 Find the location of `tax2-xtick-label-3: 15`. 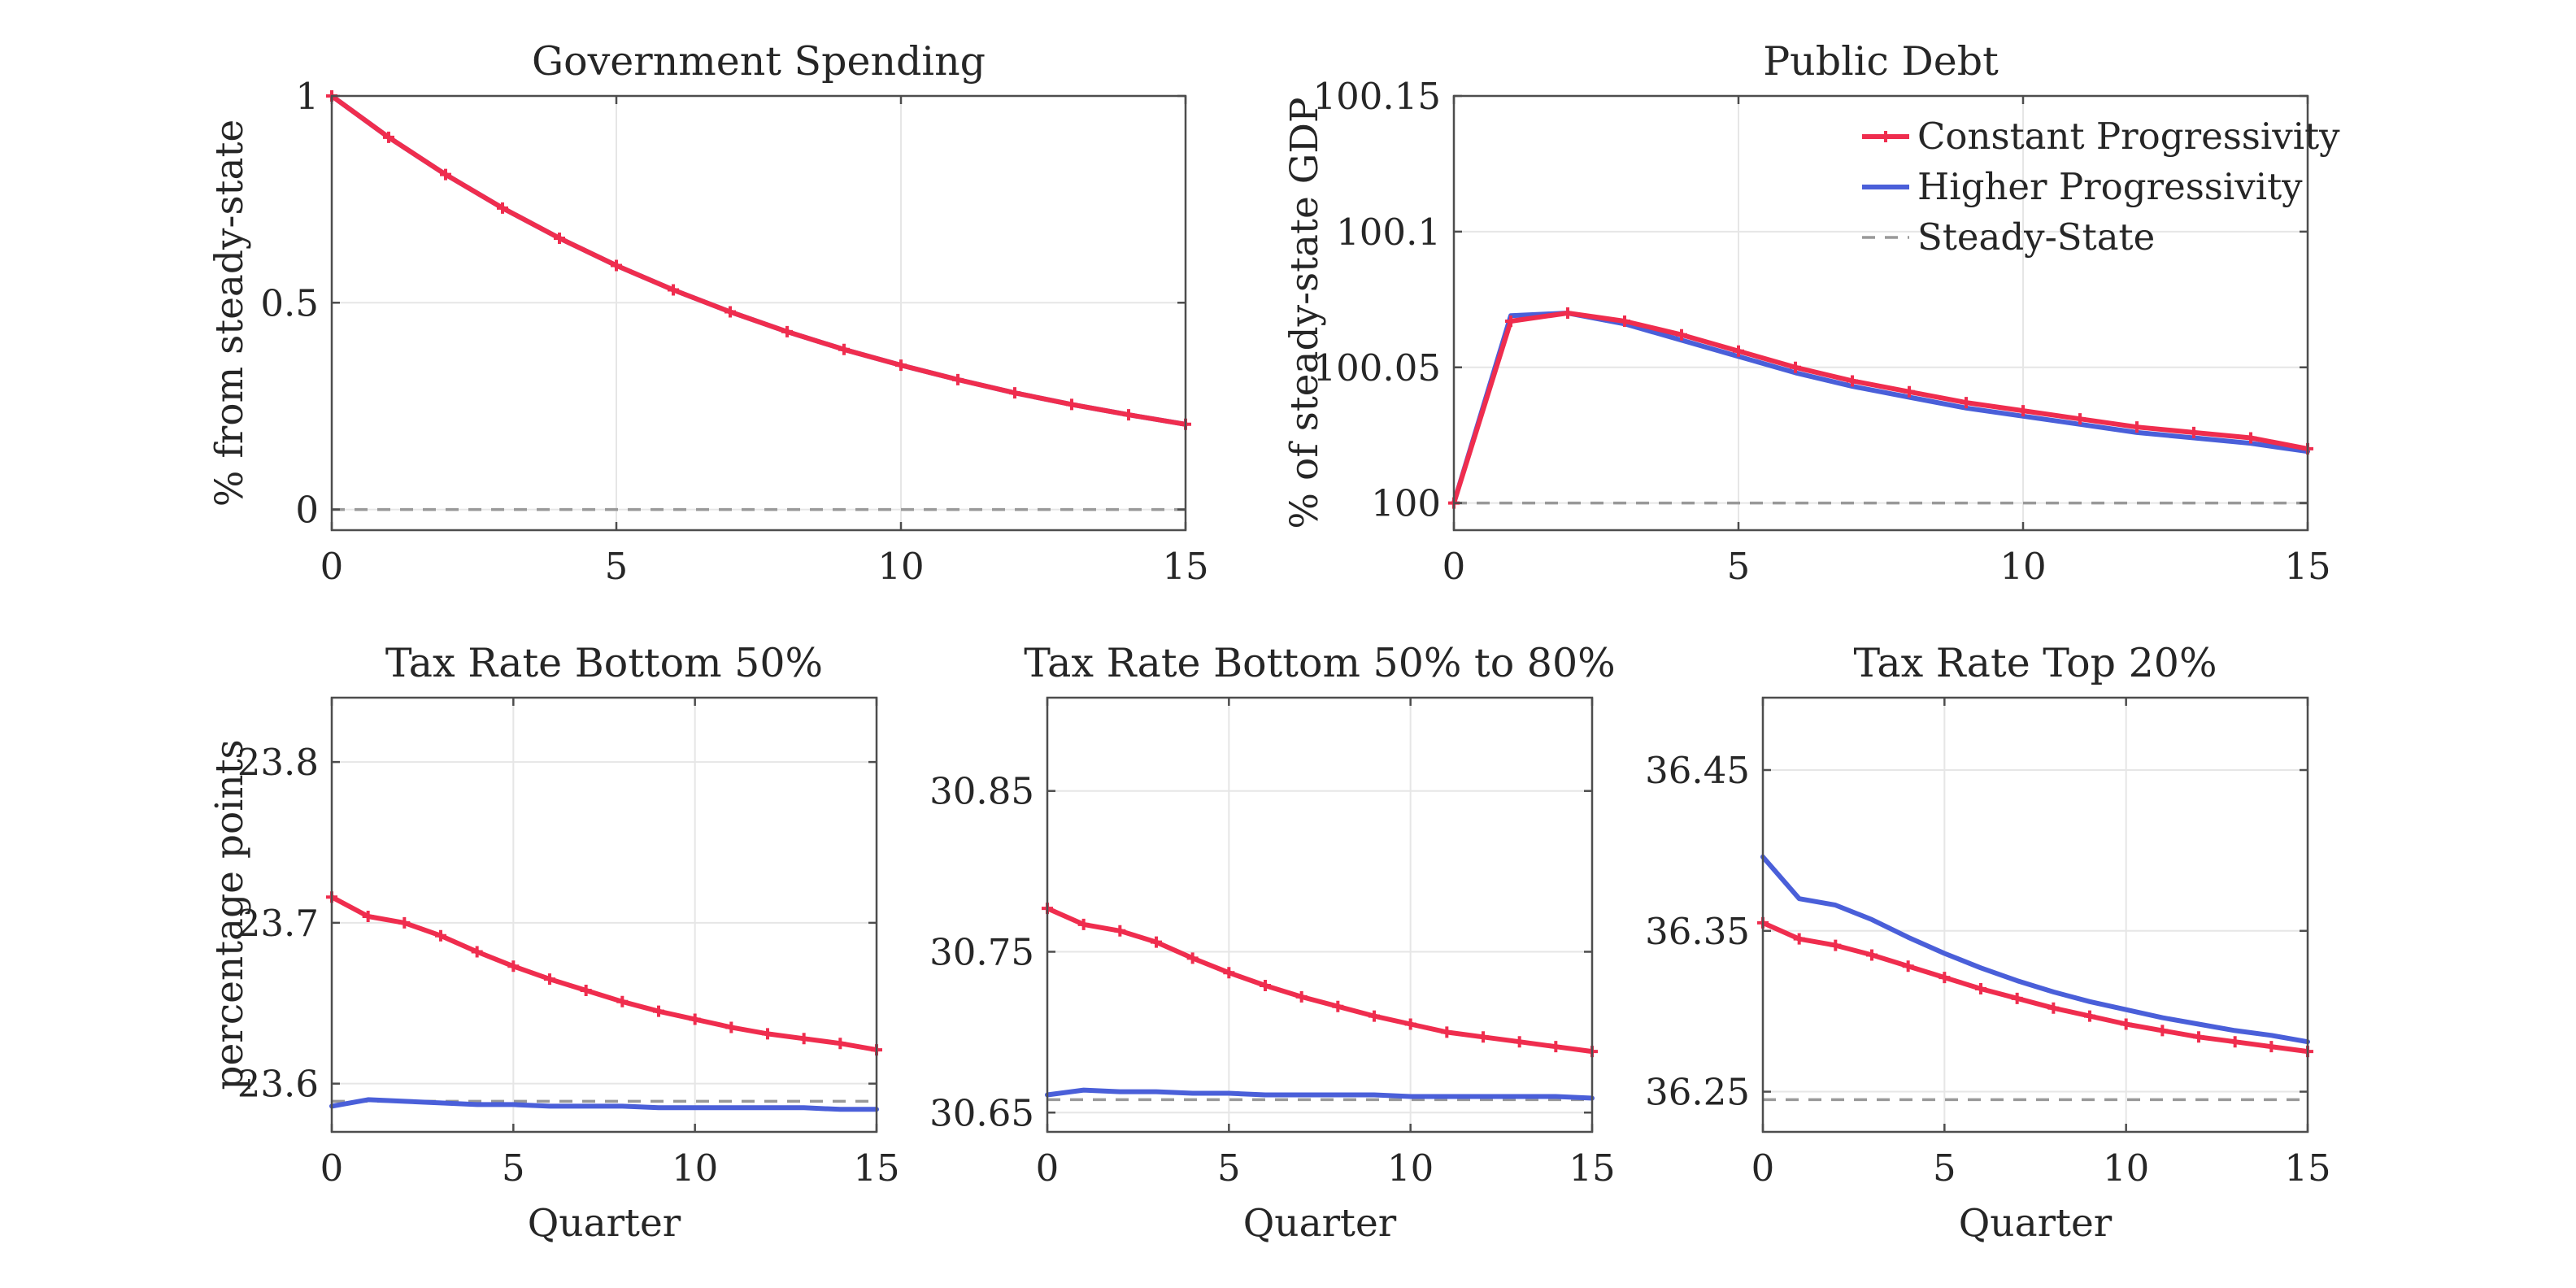

tax2-xtick-label-3: 15 is located at coordinates (1592, 1169).